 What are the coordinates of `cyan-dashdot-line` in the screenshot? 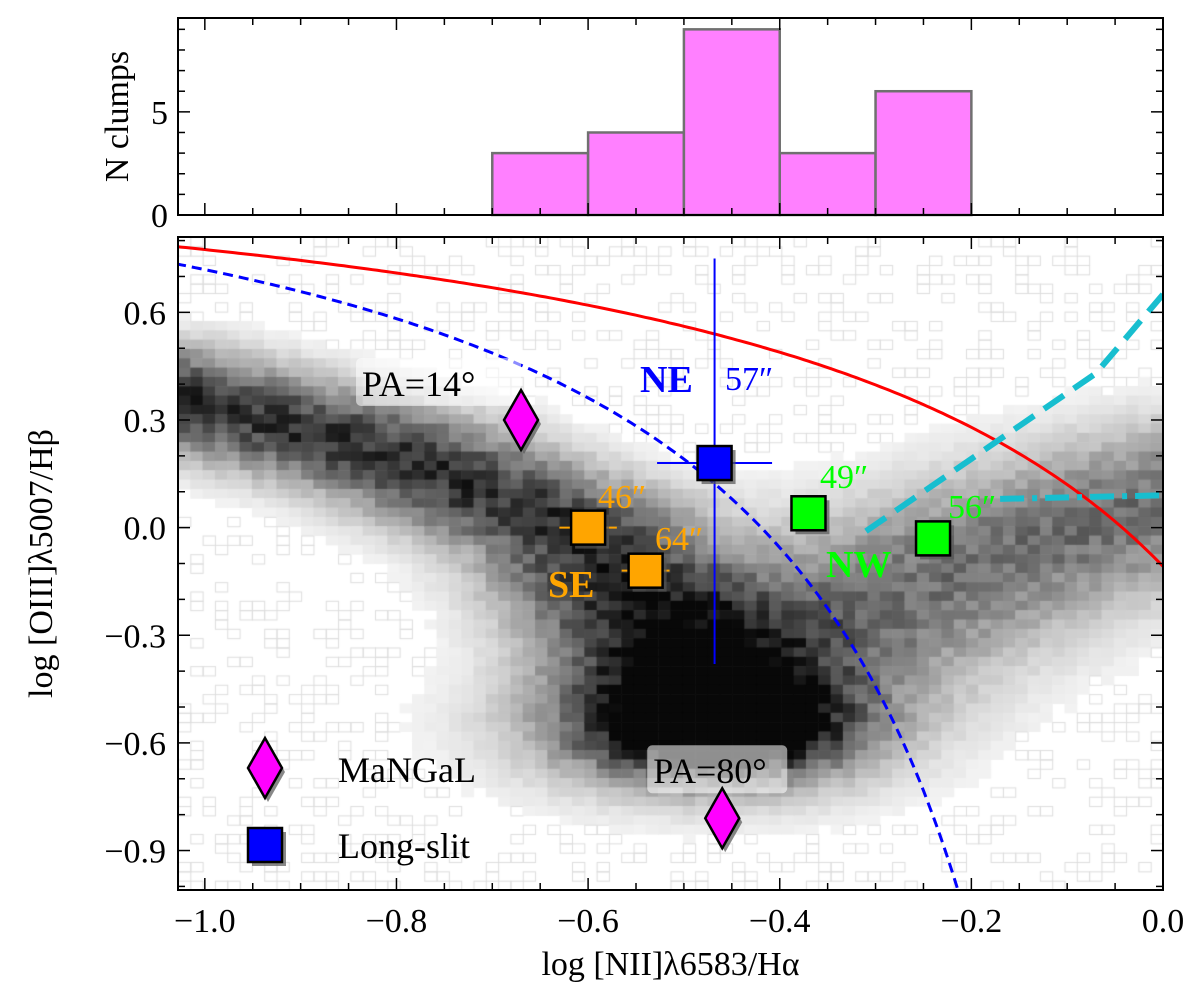 It's located at (1081, 497).